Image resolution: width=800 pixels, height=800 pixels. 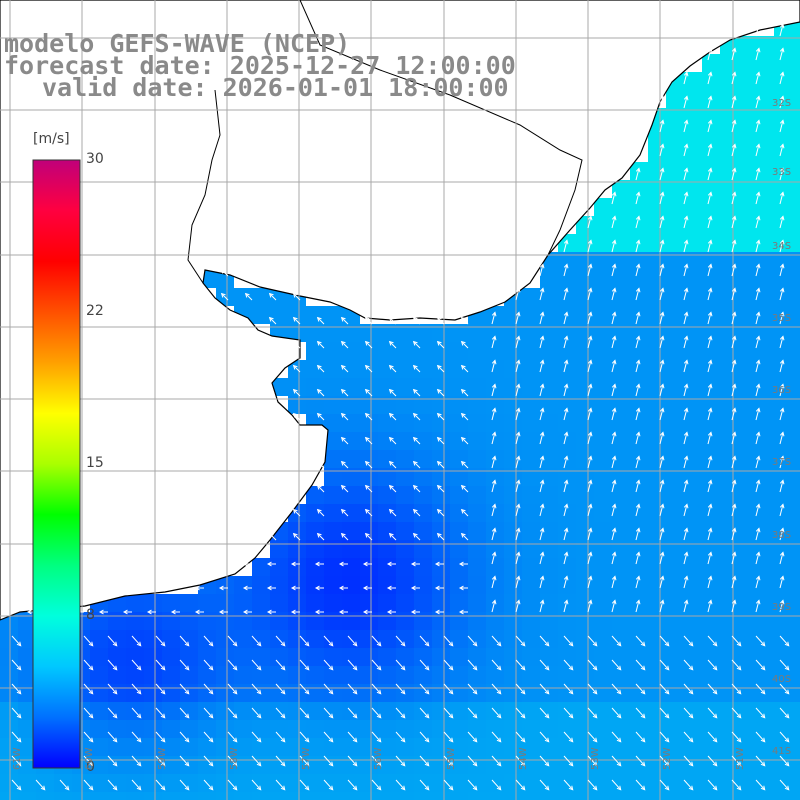 What do you see at coordinates (595, 758) in the screenshot?
I see `lon-label: 53W` at bounding box center [595, 758].